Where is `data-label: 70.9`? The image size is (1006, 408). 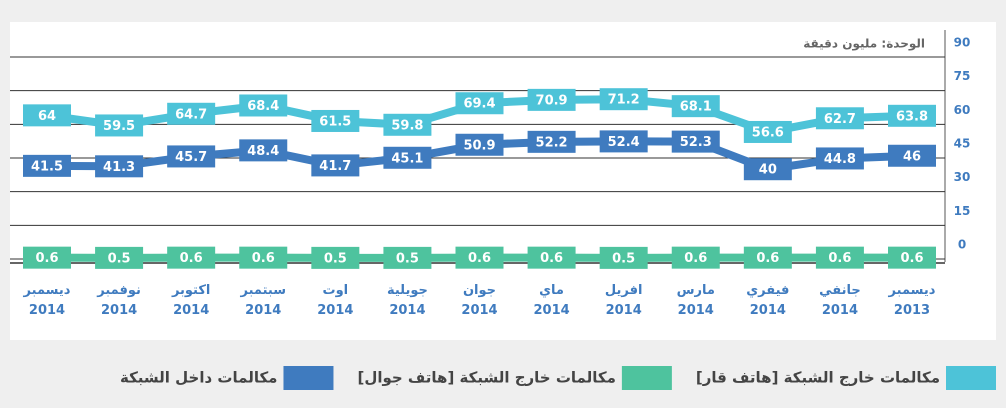
data-label: 70.9 is located at coordinates (552, 100).